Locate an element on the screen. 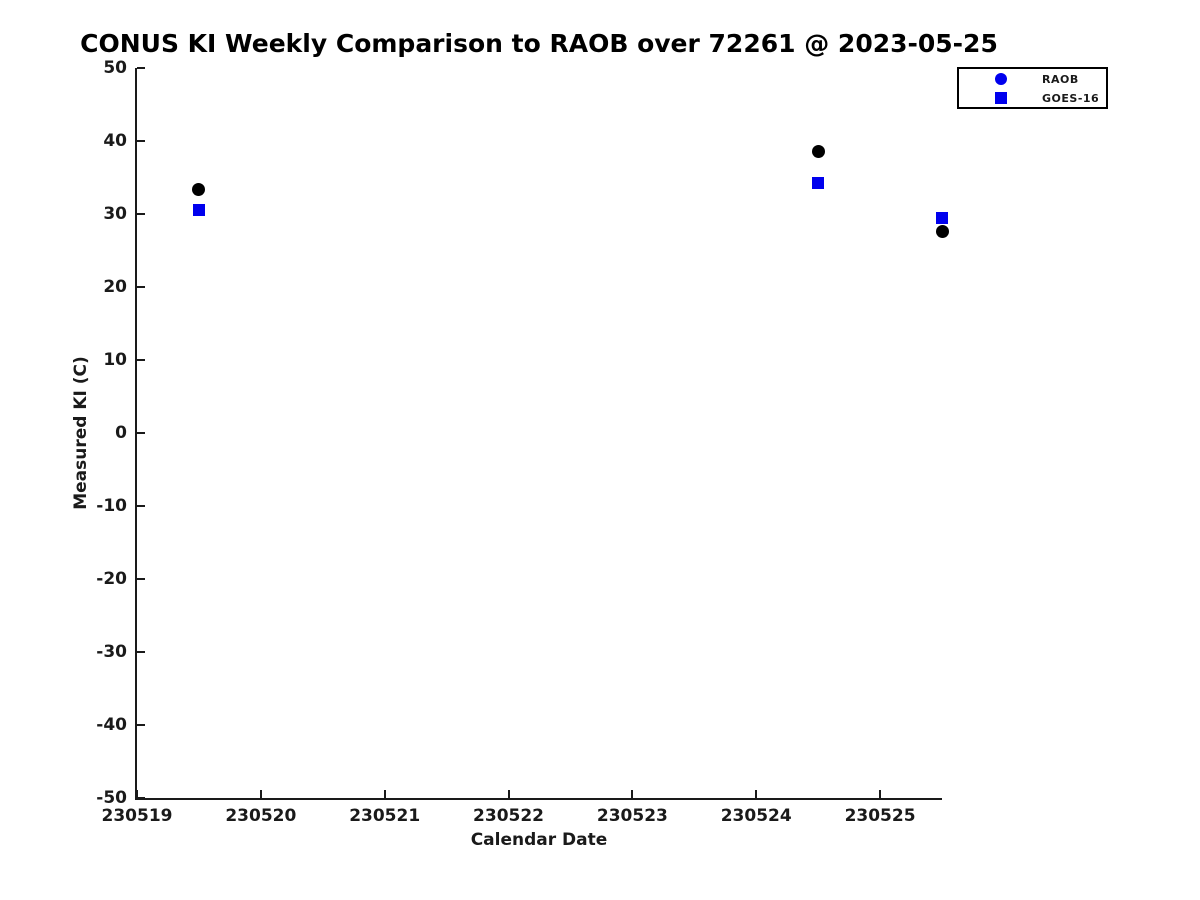  y-tick-label: -10 is located at coordinates (111, 506).